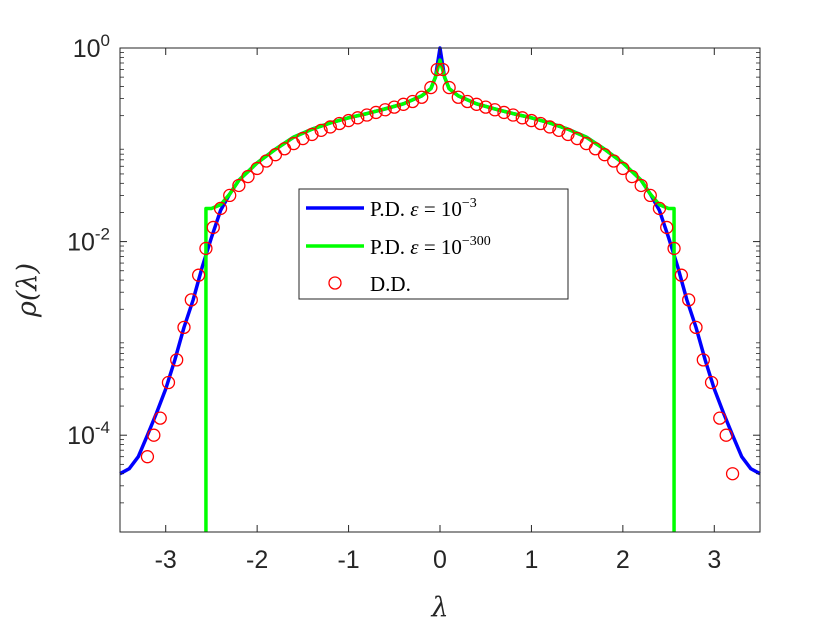  What do you see at coordinates (27, 290) in the screenshot?
I see `y-axis-label: ρ(λ)` at bounding box center [27, 290].